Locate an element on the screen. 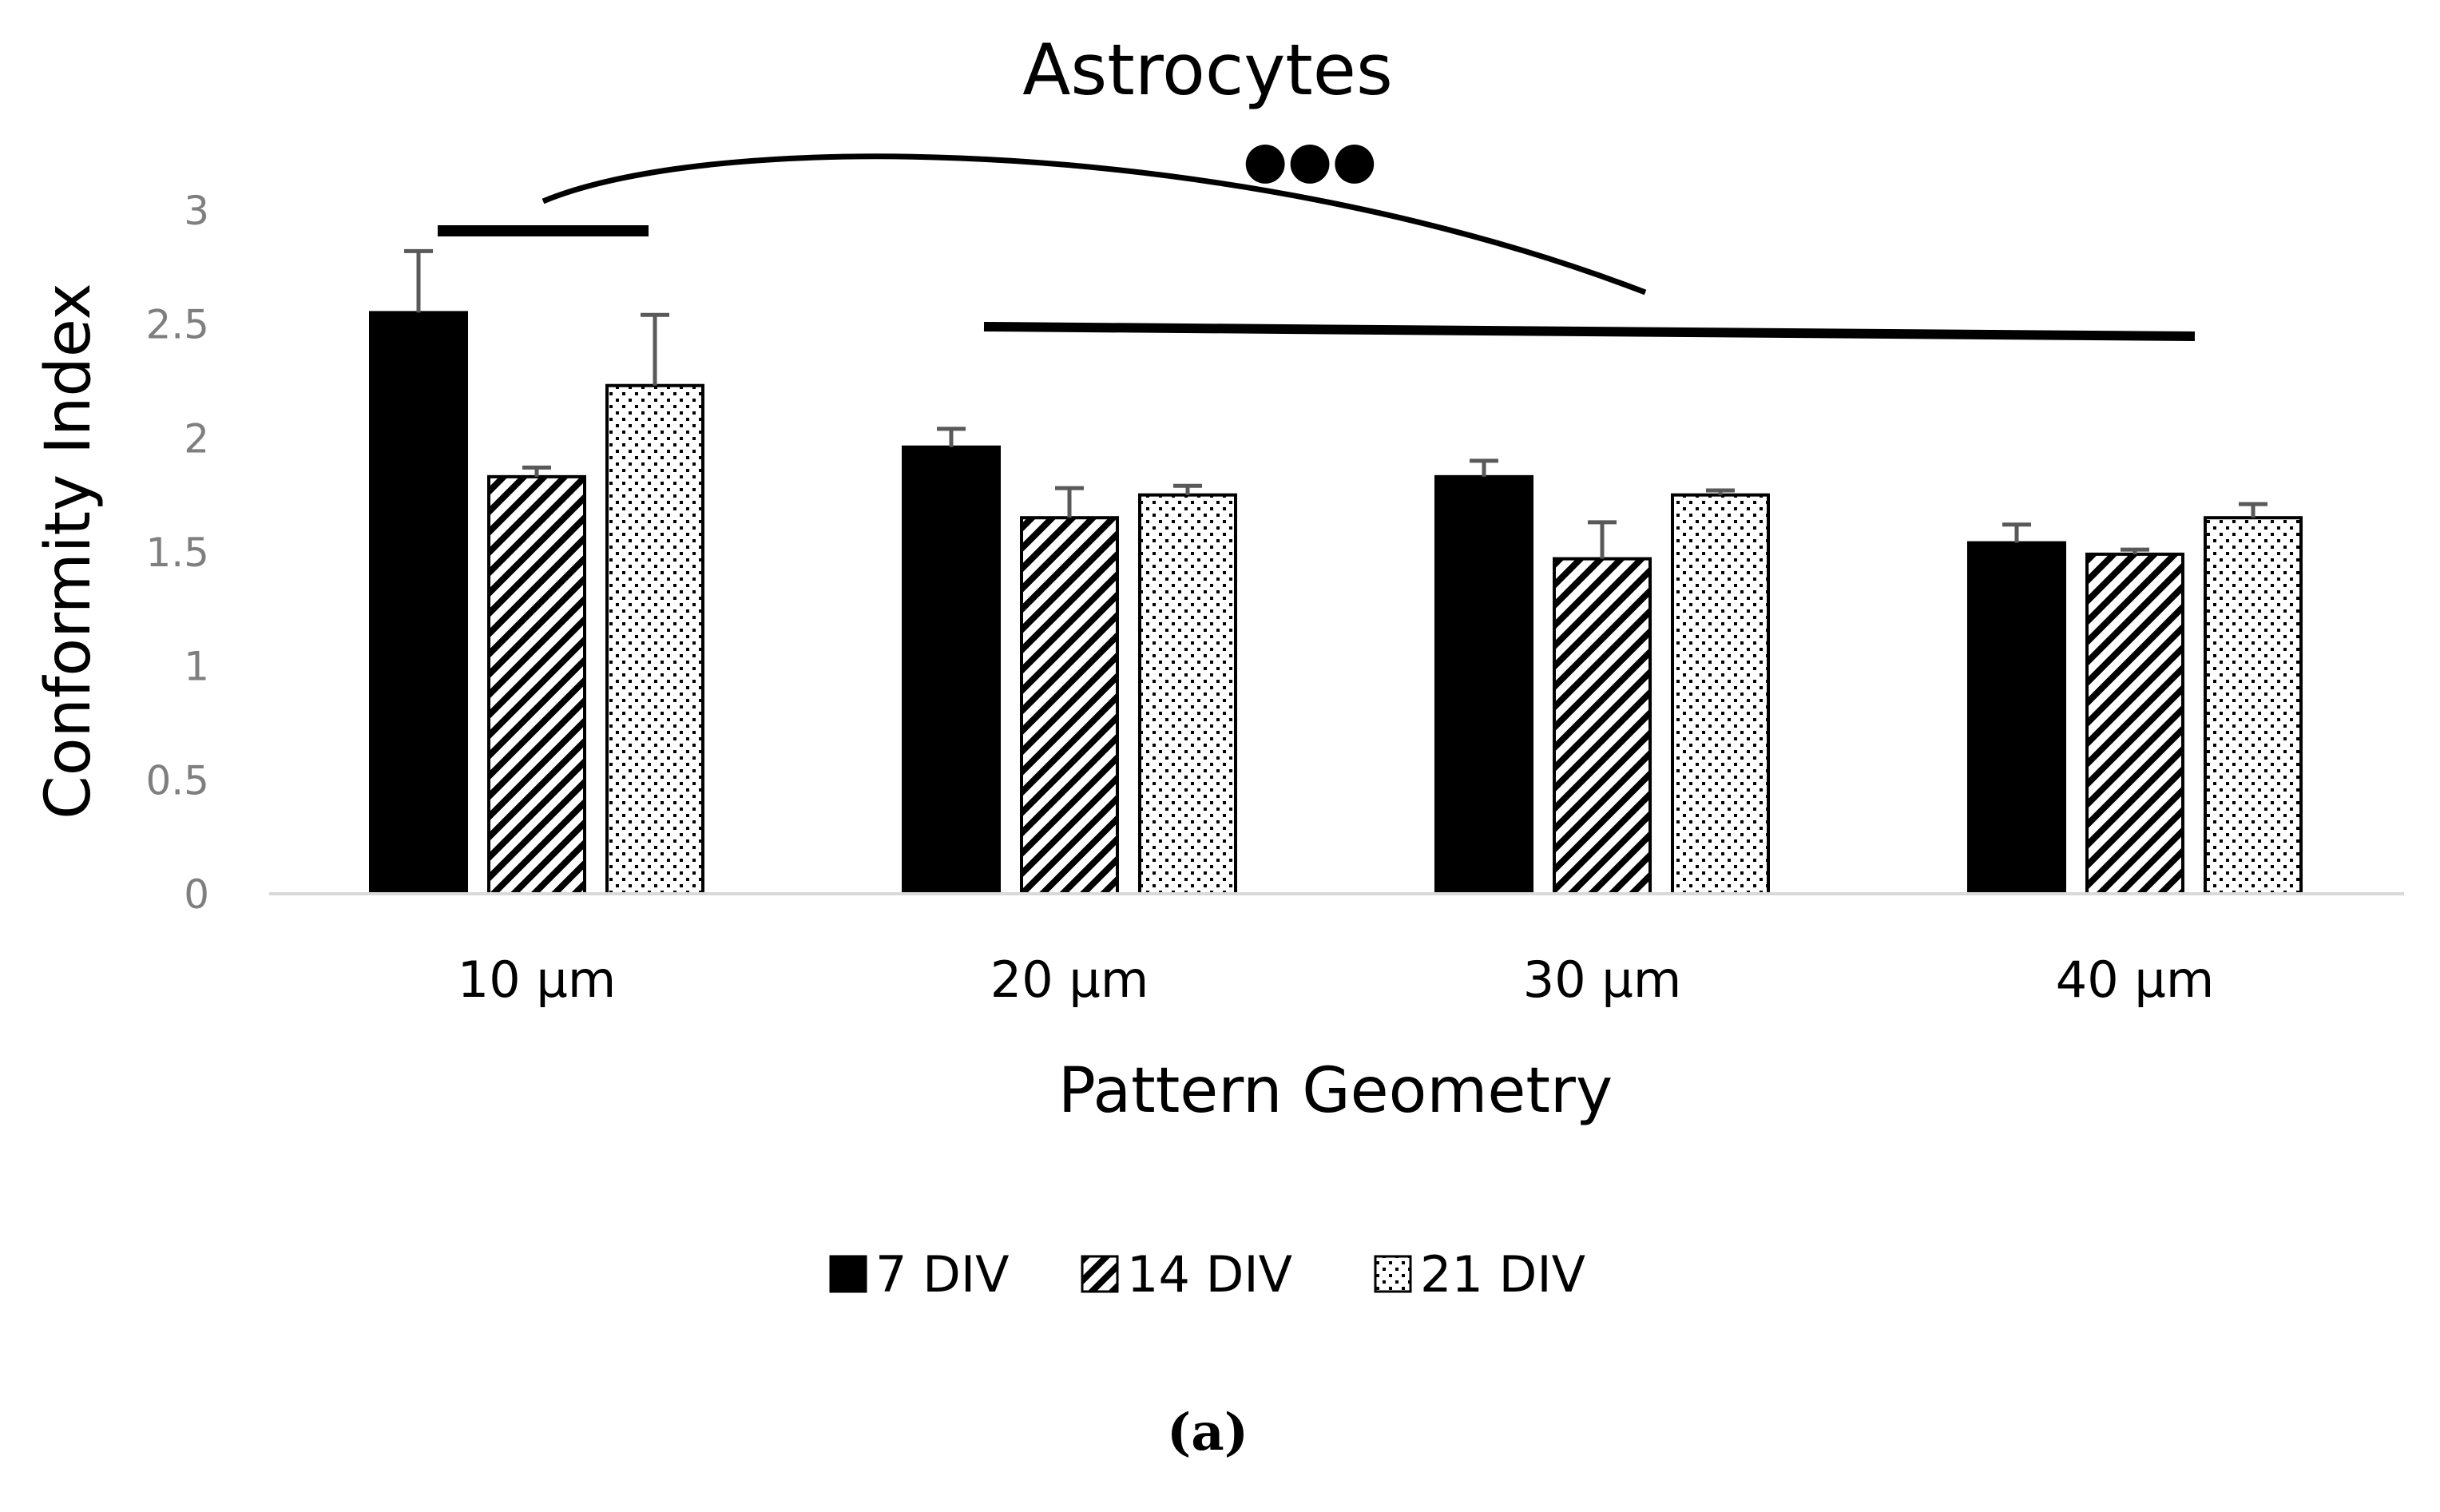  y-axis-ticks: 0 0.5 1 1.5 2 2.5 3 is located at coordinates (177, 553).